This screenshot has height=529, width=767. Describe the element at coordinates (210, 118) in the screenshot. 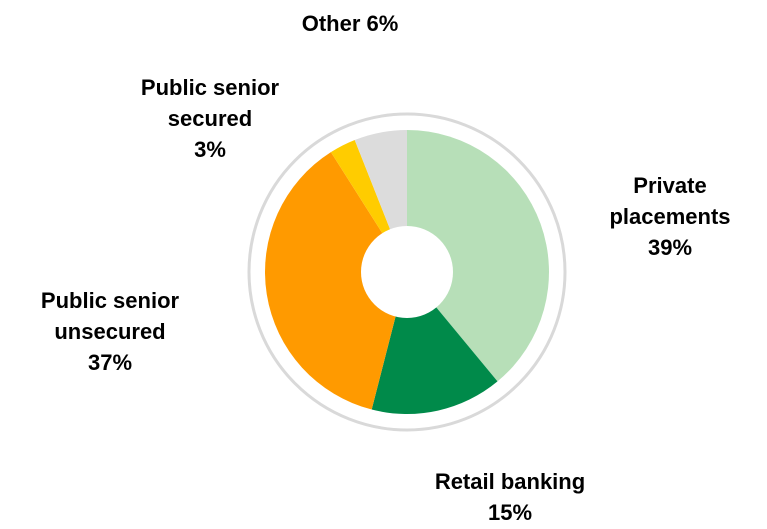

I see `label-public-senior-secured: Public senior secured 3%` at that location.